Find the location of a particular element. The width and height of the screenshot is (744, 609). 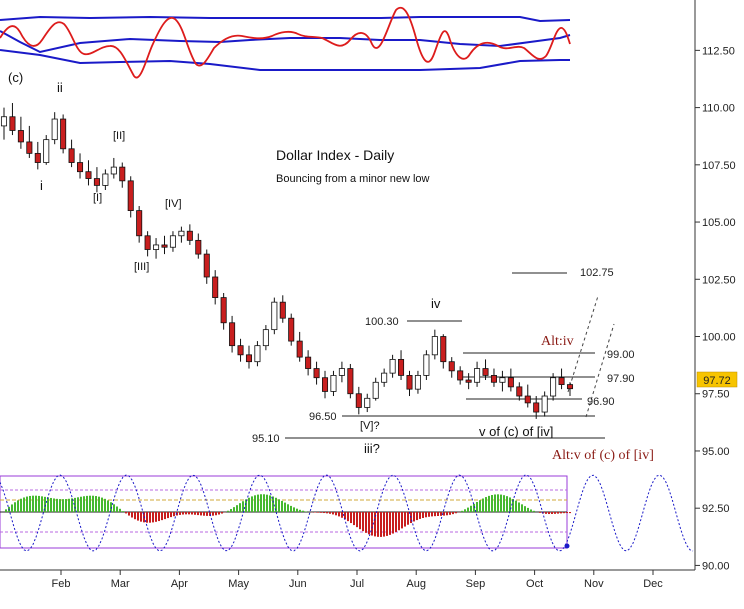

x-tick-label: May is located at coordinates (238, 584).